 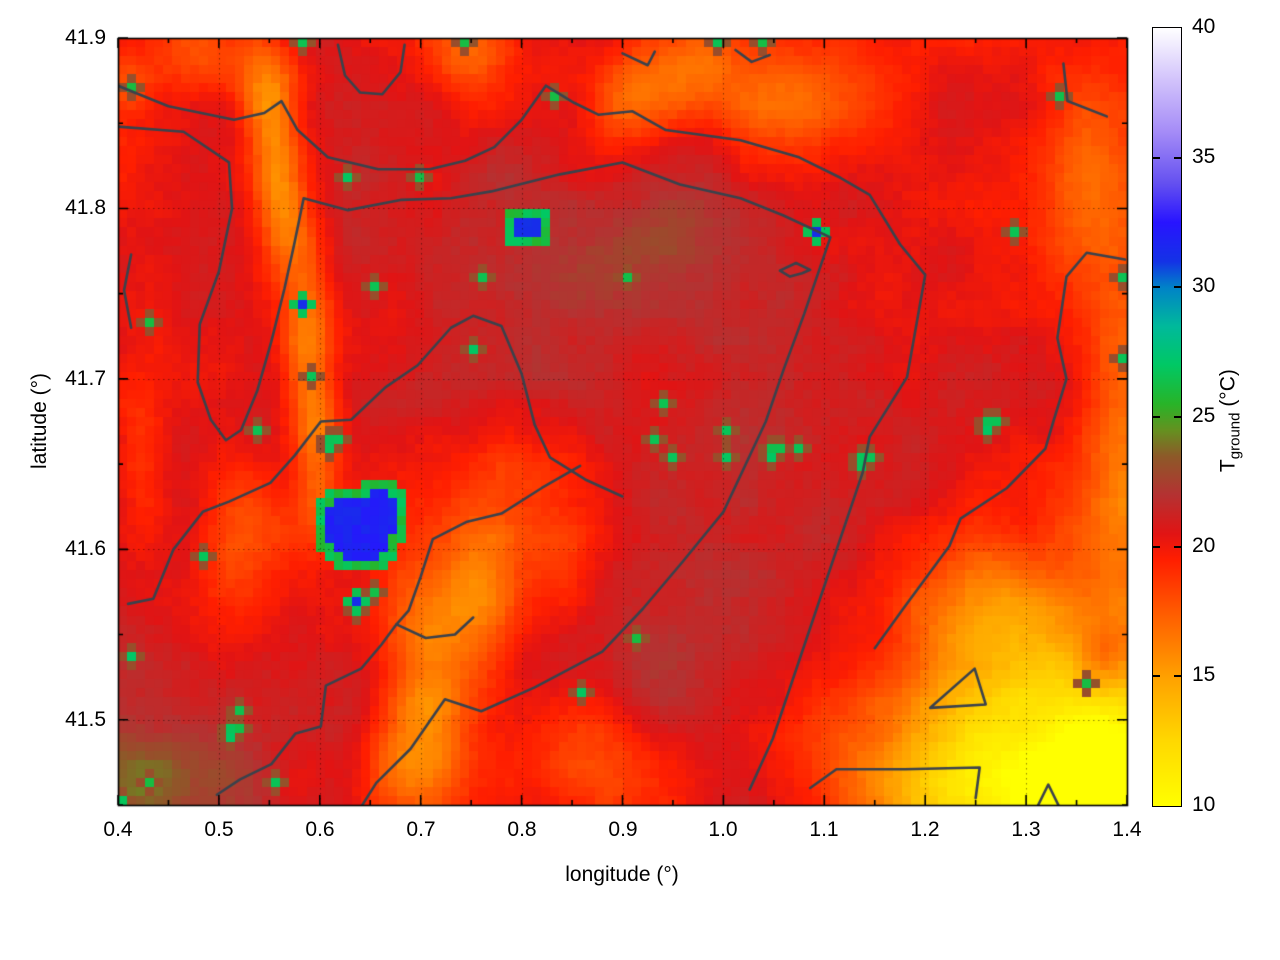 What do you see at coordinates (219, 829) in the screenshot?
I see `x-tick-label: 0.5` at bounding box center [219, 829].